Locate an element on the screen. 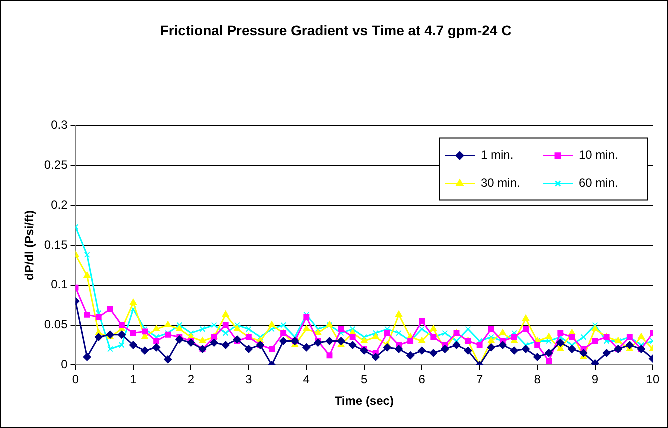 Image resolution: width=668 pixels, height=428 pixels. x-tick-label: 10 is located at coordinates (653, 379).